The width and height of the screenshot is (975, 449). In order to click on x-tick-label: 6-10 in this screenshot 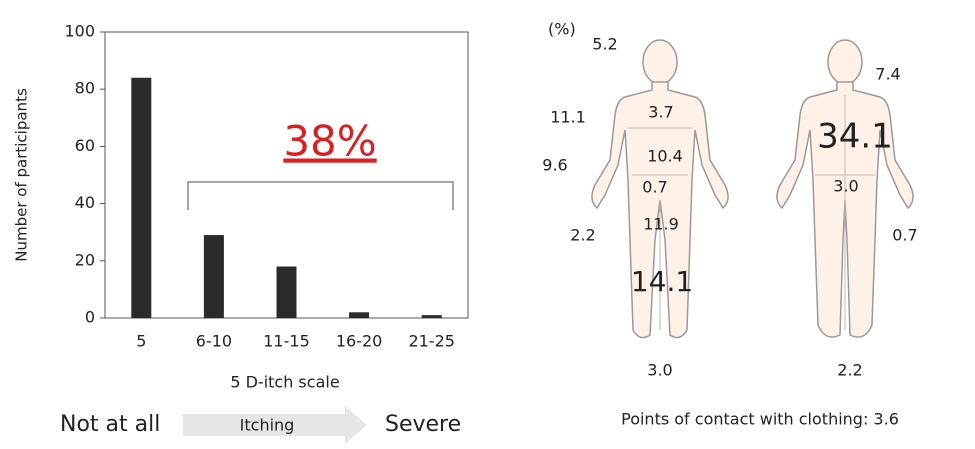, I will do `click(214, 341)`.